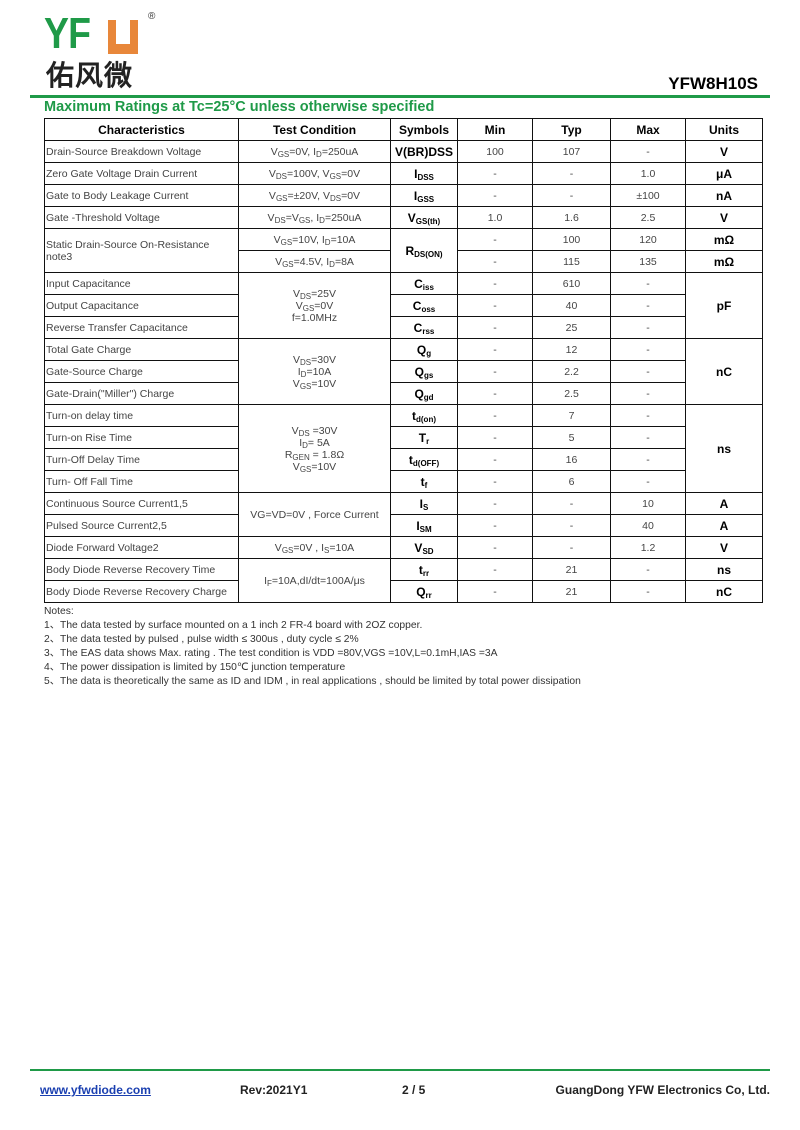  What do you see at coordinates (141, 349) in the screenshot?
I see `characteristic: Total Gate Charge` at bounding box center [141, 349].